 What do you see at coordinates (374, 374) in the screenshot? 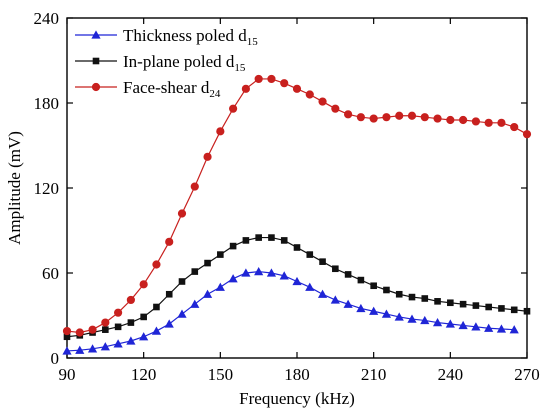
I see `x-tick-label: 210` at bounding box center [374, 374].